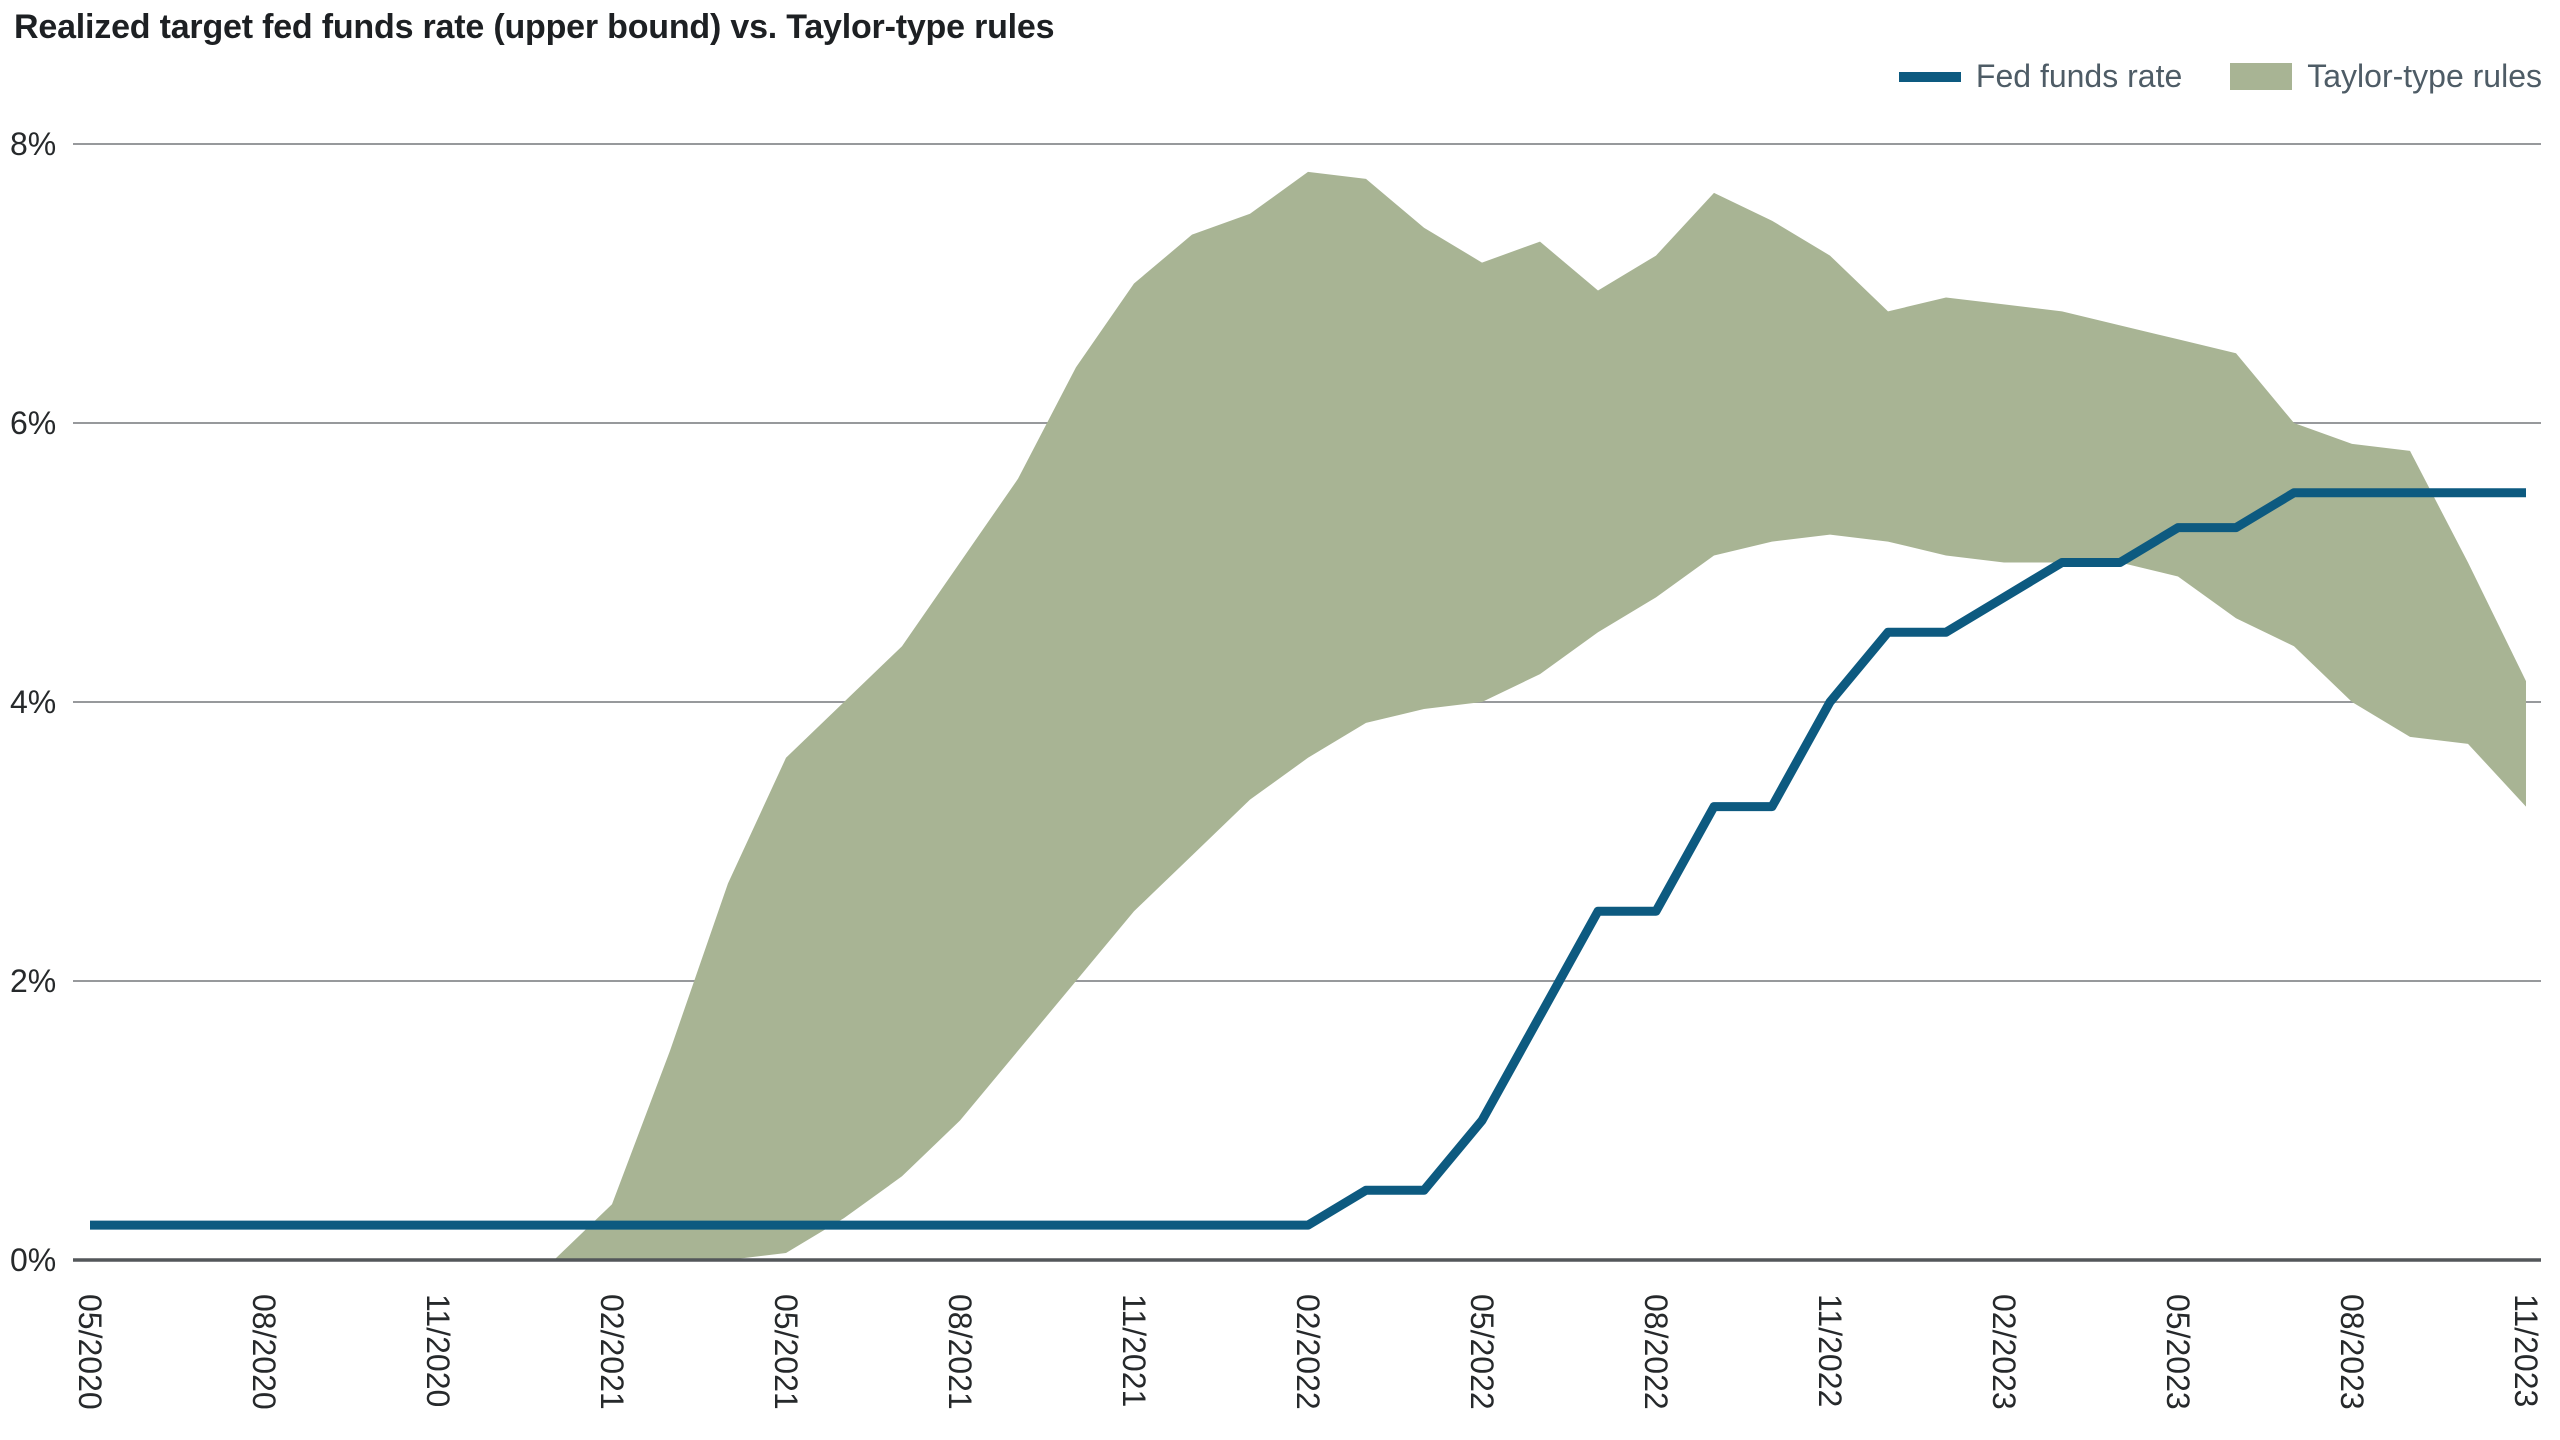 Image resolution: width=2560 pixels, height=1440 pixels. What do you see at coordinates (2352, 1352) in the screenshot?
I see `x-tick-label: 08/2023` at bounding box center [2352, 1352].